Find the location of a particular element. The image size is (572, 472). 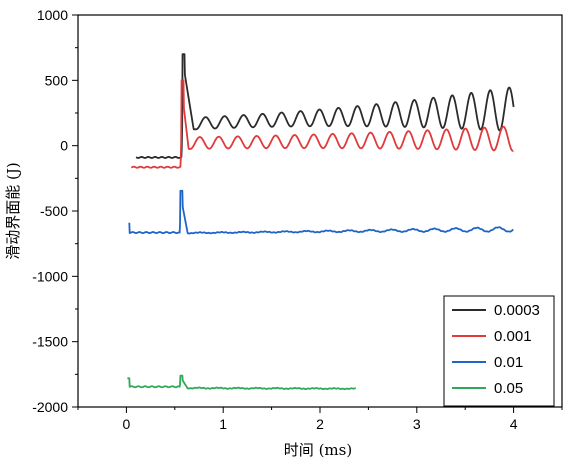

x-tick-label: 0 is located at coordinates (127, 424).